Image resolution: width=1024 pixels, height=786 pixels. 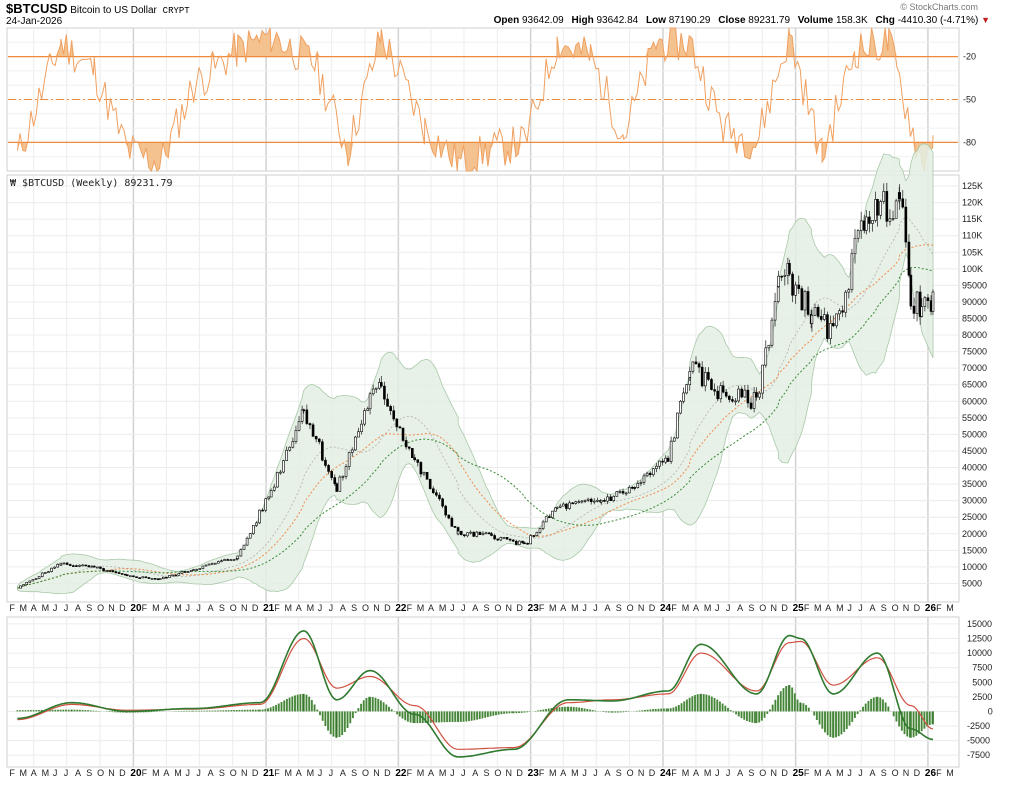 I want to click on svg-text: 80000, so click(x=974, y=335).